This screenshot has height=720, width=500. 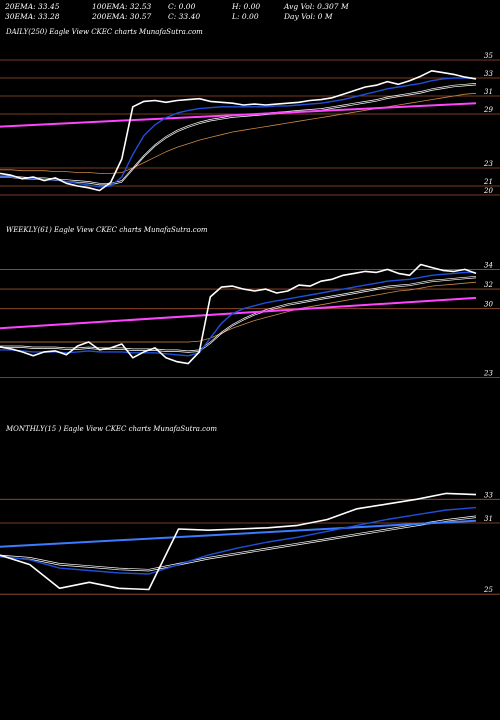 I want to click on header-ema30: 30EMA: 33.28, so click(x=32, y=16).